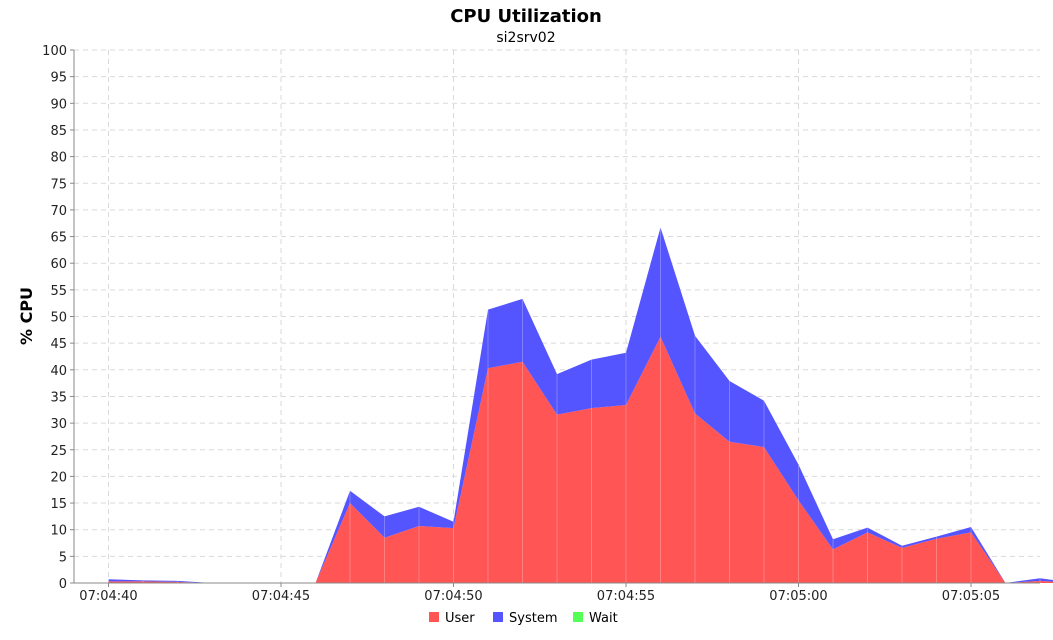 The width and height of the screenshot is (1053, 640). I want to click on legend-label-user: User, so click(460, 618).